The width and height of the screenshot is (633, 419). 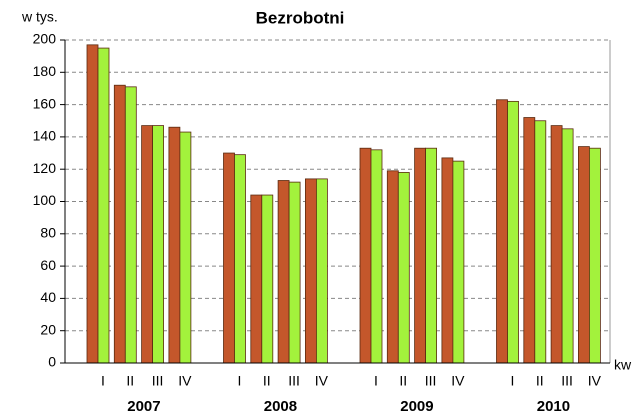 I want to click on x-axis-label: kw, so click(x=623, y=365).